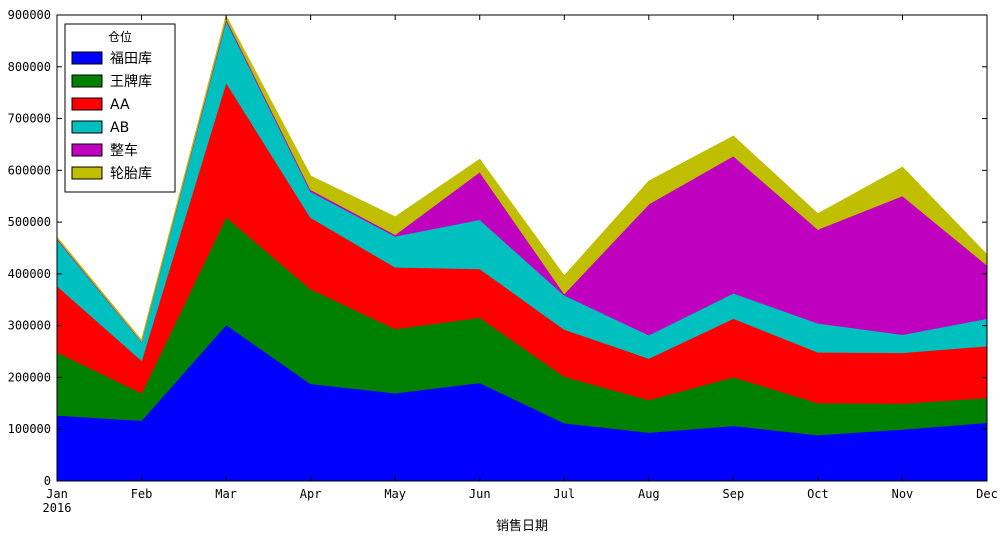 Image resolution: width=1007 pixels, height=542 pixels. I want to click on x-tick-label: Dec, so click(987, 494).